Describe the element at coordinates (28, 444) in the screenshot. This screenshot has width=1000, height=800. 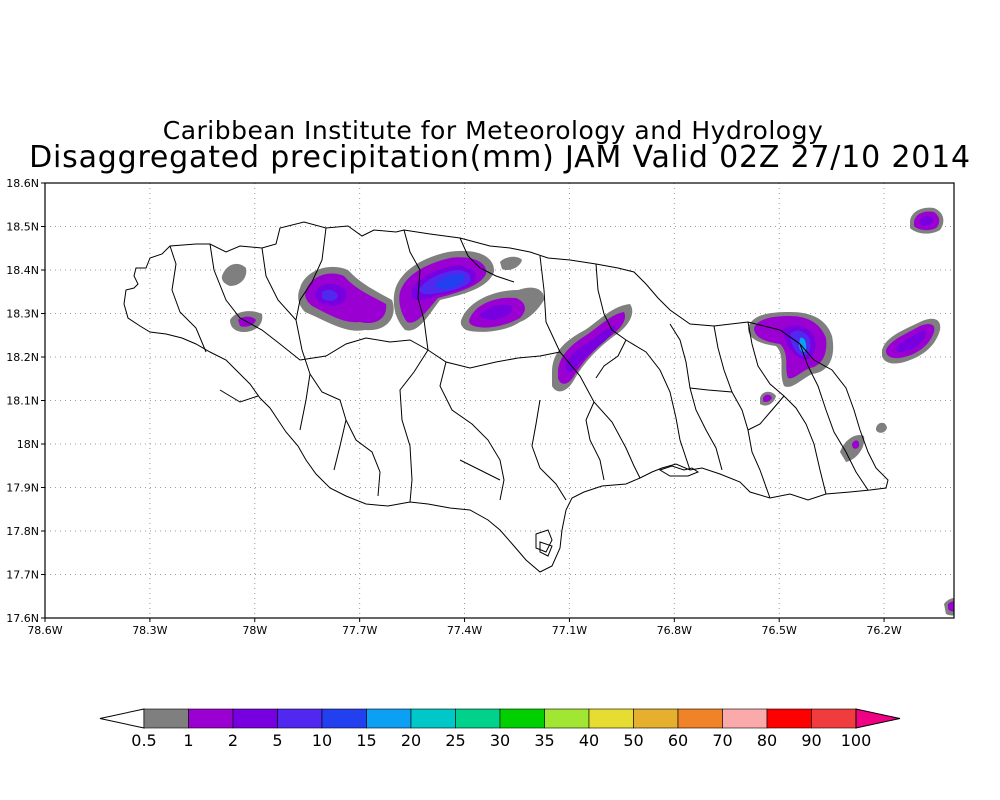
I see `y-tick-label: 18N` at that location.